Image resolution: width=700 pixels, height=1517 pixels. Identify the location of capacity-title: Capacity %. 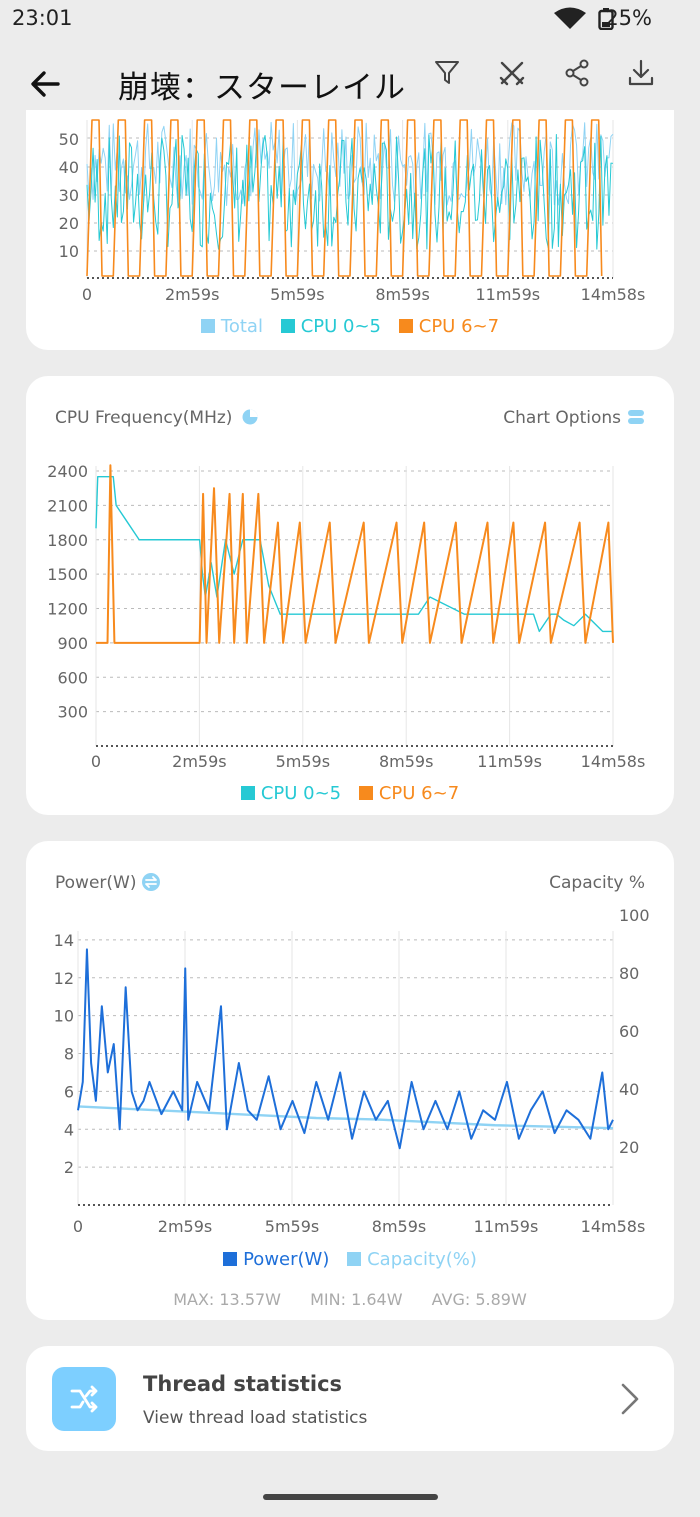
(597, 883).